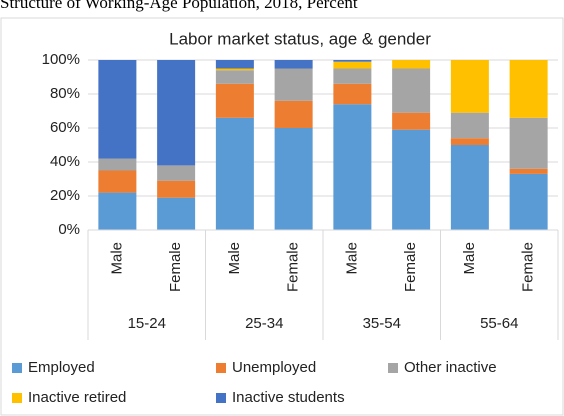 The width and height of the screenshot is (564, 416). What do you see at coordinates (264, 323) in the screenshot?
I see `group-label: 25-34` at bounding box center [264, 323].